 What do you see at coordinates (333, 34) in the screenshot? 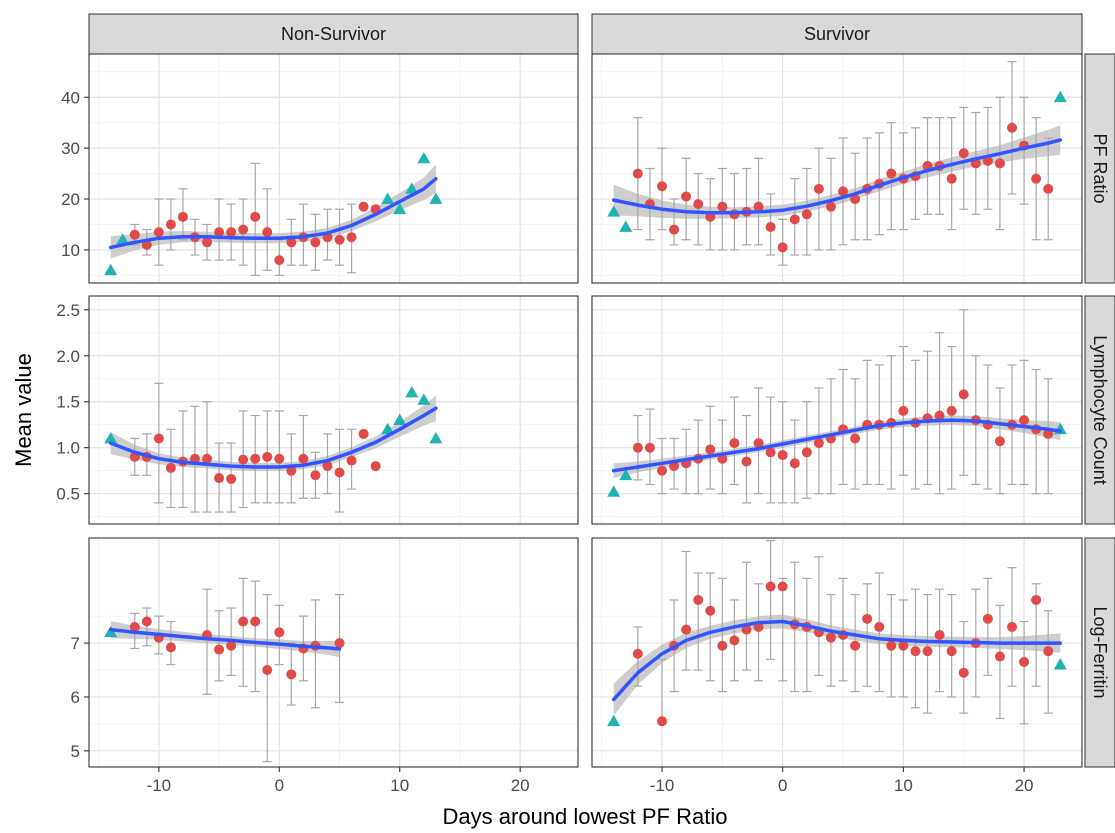
I see `column-strip-non-survivor: Non-Survivor` at bounding box center [333, 34].